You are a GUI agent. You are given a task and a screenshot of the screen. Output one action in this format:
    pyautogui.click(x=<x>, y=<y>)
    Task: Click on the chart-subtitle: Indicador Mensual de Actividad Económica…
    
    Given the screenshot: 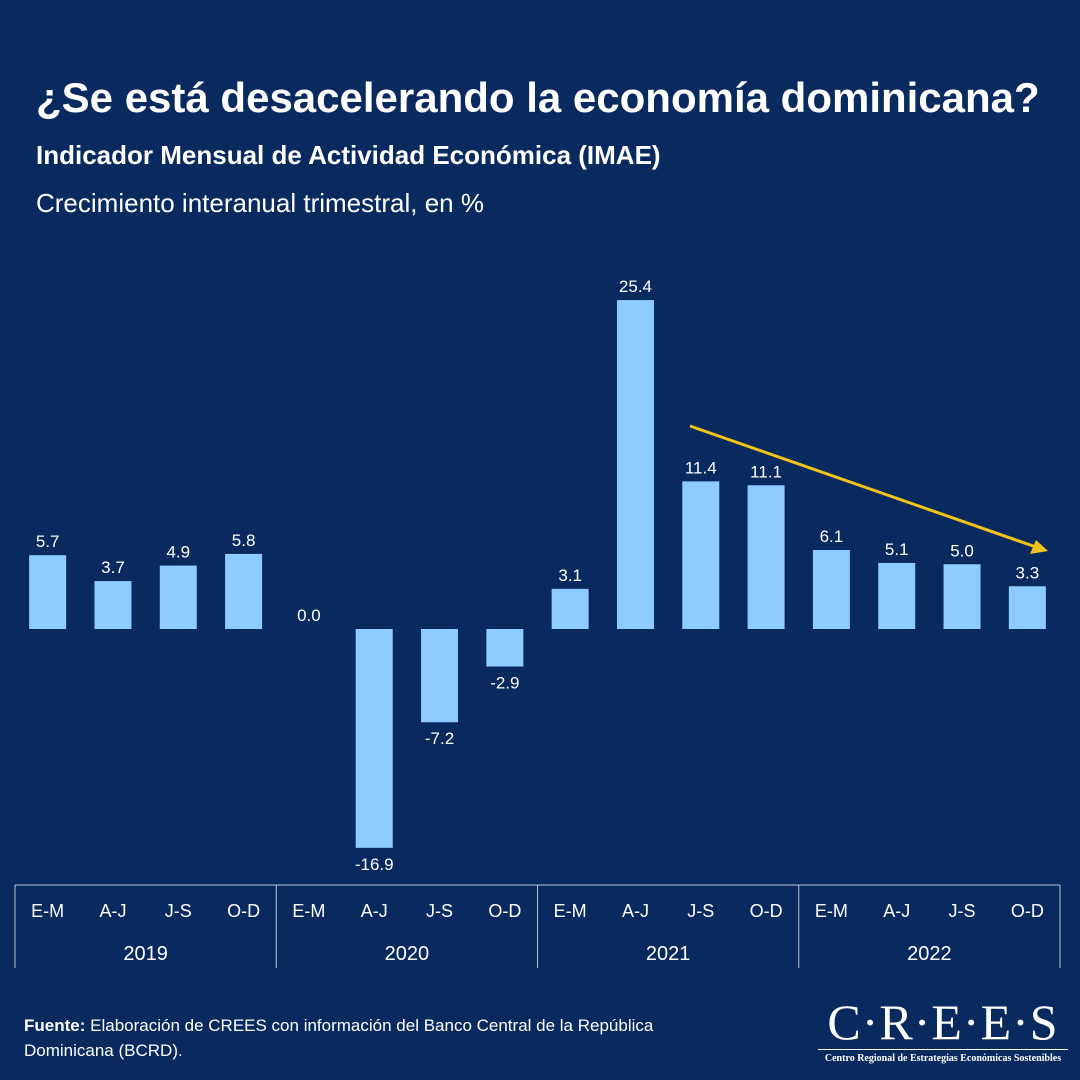 What is the action you would take?
    pyautogui.click(x=348, y=155)
    